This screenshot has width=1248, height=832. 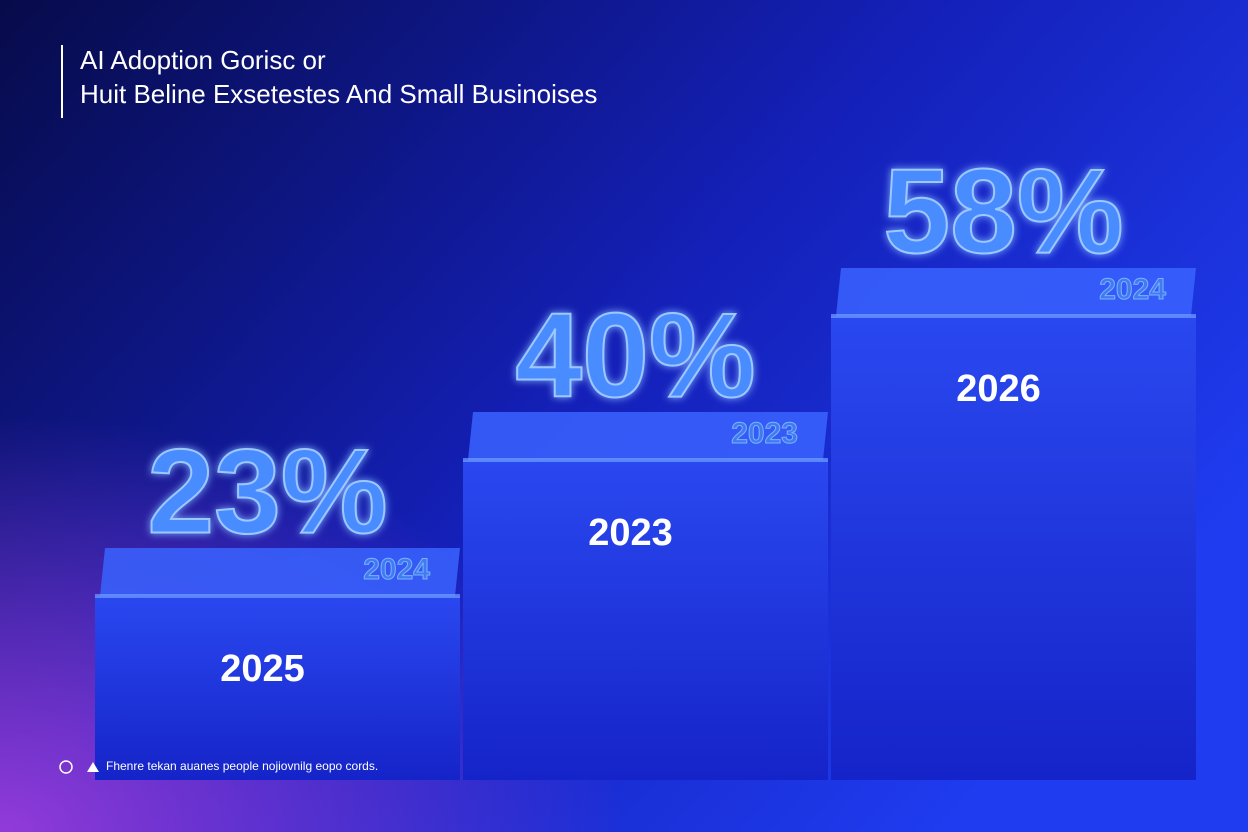 I want to click on chart-title: AI Adoption Gorisc or, so click(x=203, y=60).